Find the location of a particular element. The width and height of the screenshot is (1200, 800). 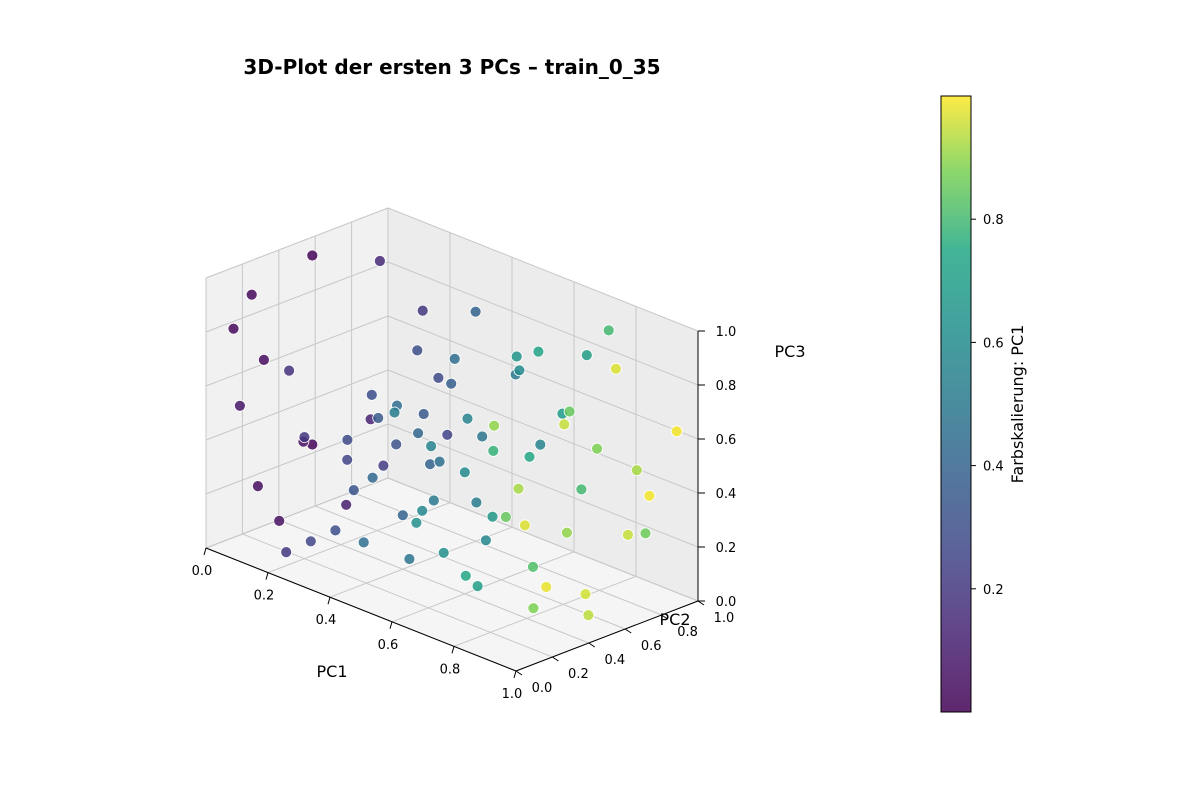

y-tick-label: 0.6 is located at coordinates (651, 646).